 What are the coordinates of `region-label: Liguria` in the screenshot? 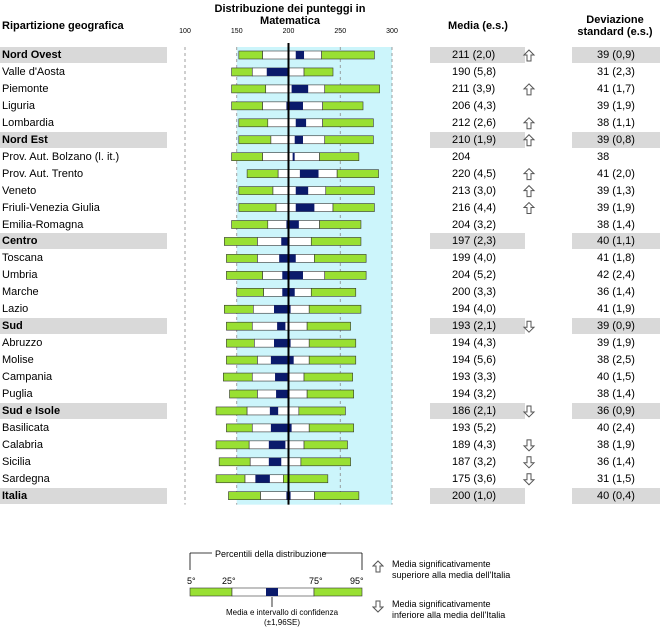 It's located at (19, 105).